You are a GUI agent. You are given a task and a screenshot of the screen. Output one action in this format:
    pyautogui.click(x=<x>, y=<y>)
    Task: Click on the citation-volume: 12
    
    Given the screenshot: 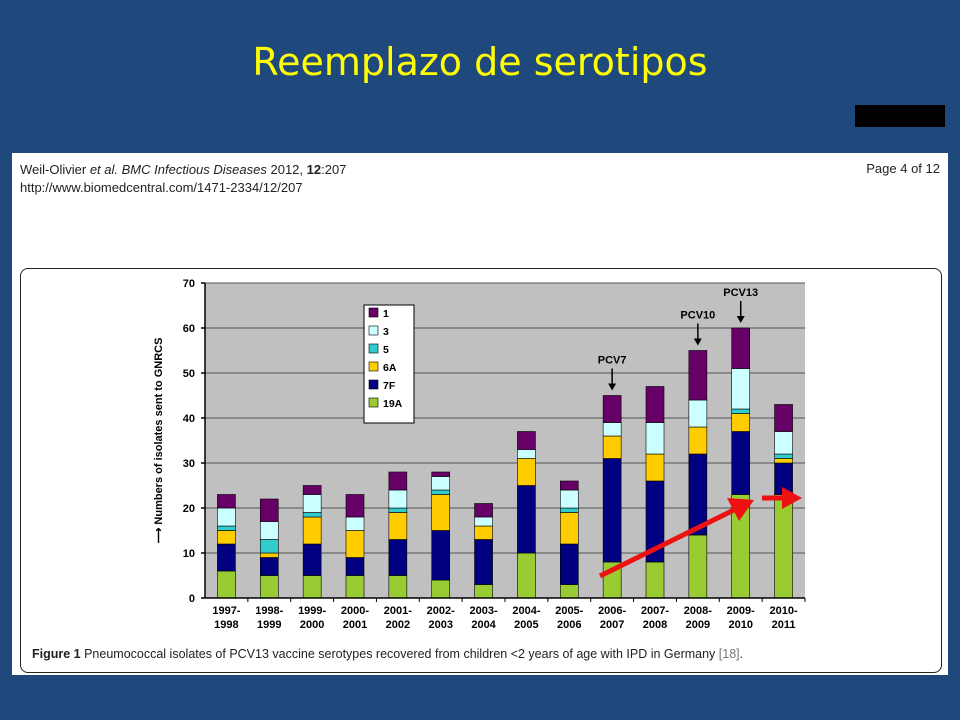 What is the action you would take?
    pyautogui.click(x=314, y=169)
    